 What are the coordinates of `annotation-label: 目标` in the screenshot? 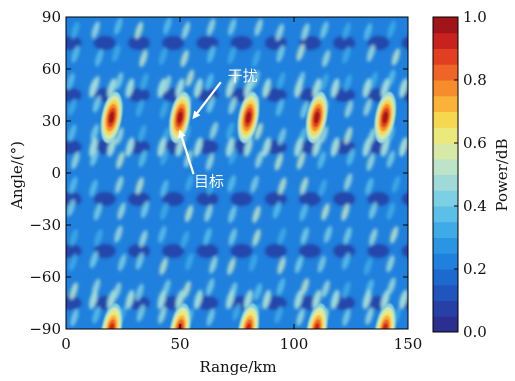 It's located at (209, 182).